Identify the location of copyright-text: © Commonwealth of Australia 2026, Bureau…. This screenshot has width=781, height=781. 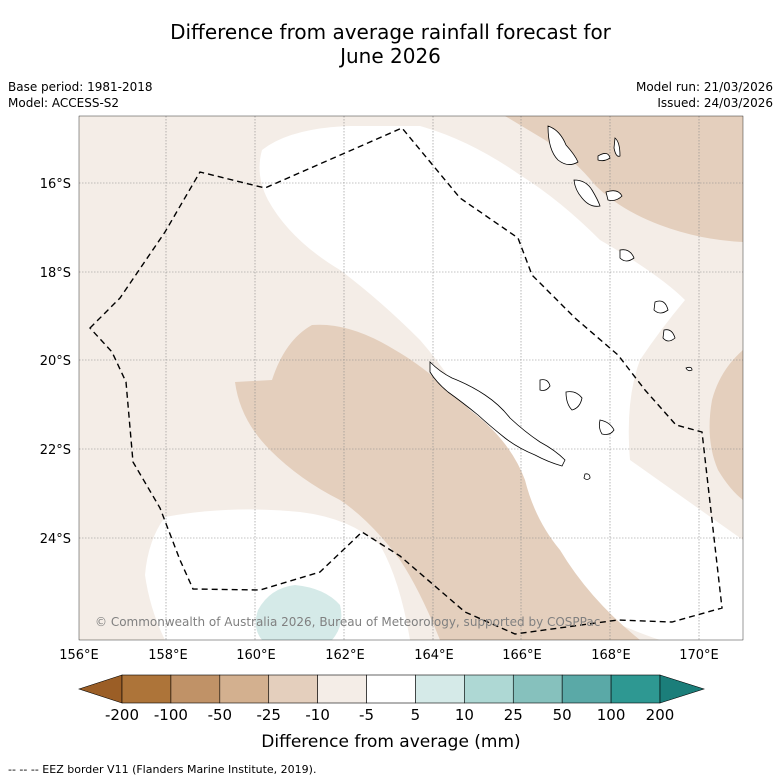
(347, 622).